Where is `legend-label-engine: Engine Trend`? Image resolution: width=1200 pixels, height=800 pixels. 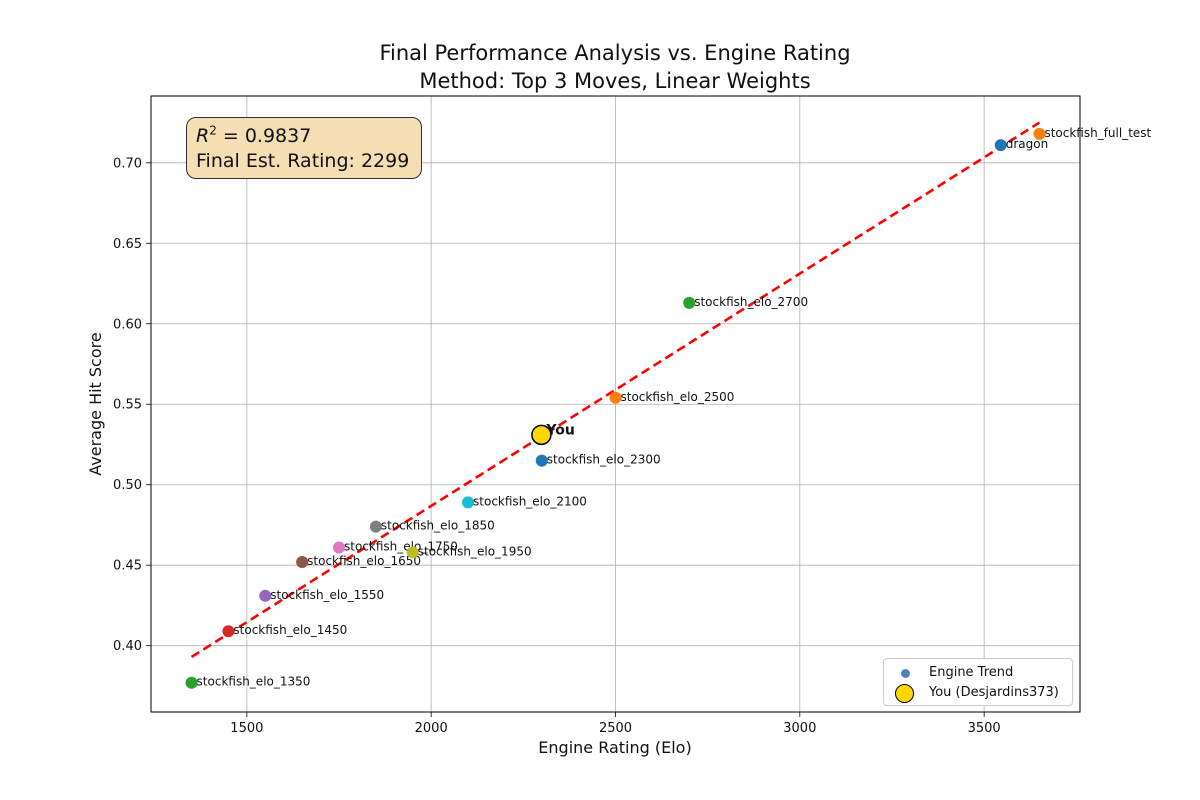
legend-label-engine: Engine Trend is located at coordinates (971, 672).